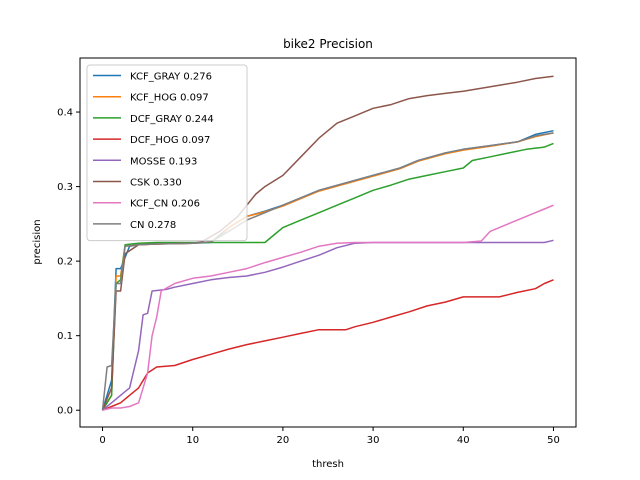  I want to click on y-tick-label: 0.3, so click(65, 187).